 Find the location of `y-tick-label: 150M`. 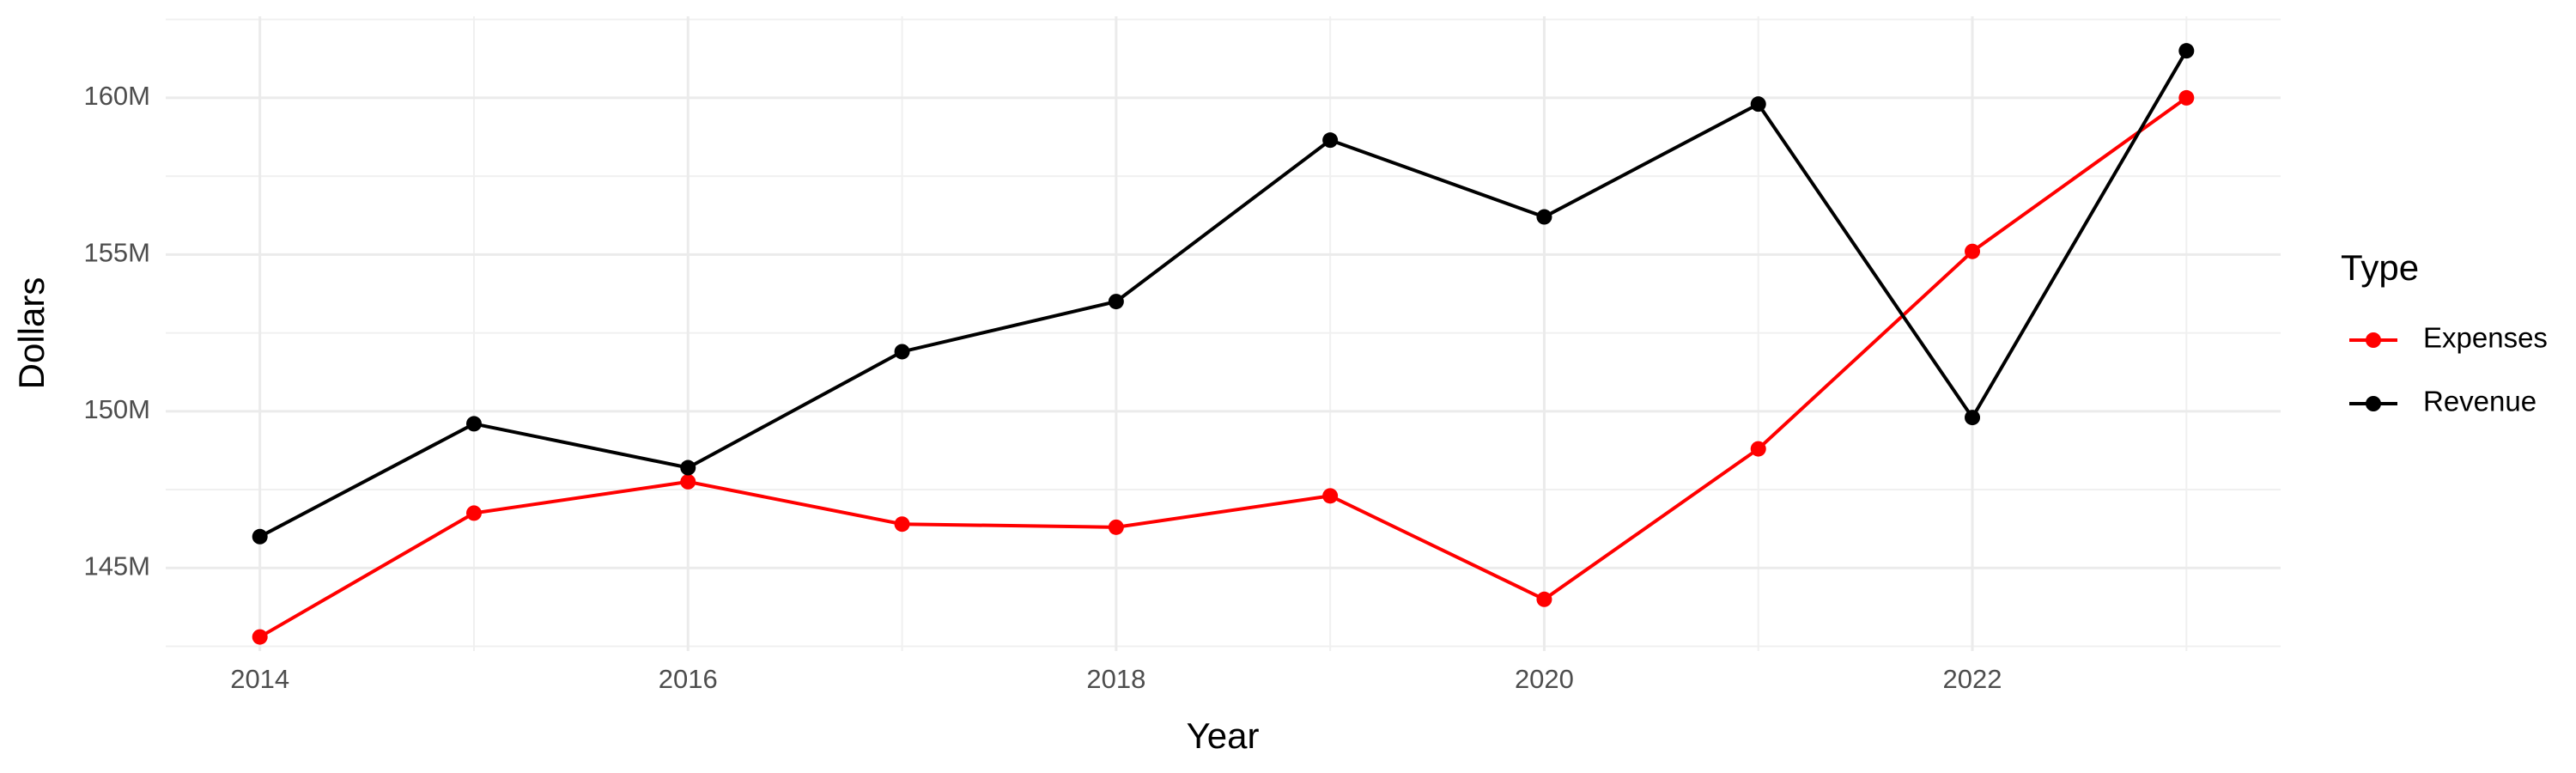

y-tick-label: 150M is located at coordinates (117, 409).